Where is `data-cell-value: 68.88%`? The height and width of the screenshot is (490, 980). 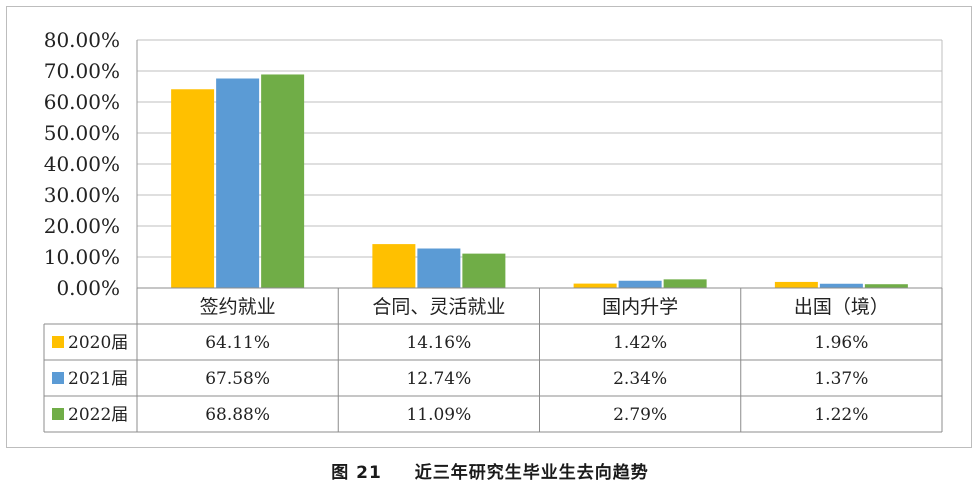 data-cell-value: 68.88% is located at coordinates (237, 415).